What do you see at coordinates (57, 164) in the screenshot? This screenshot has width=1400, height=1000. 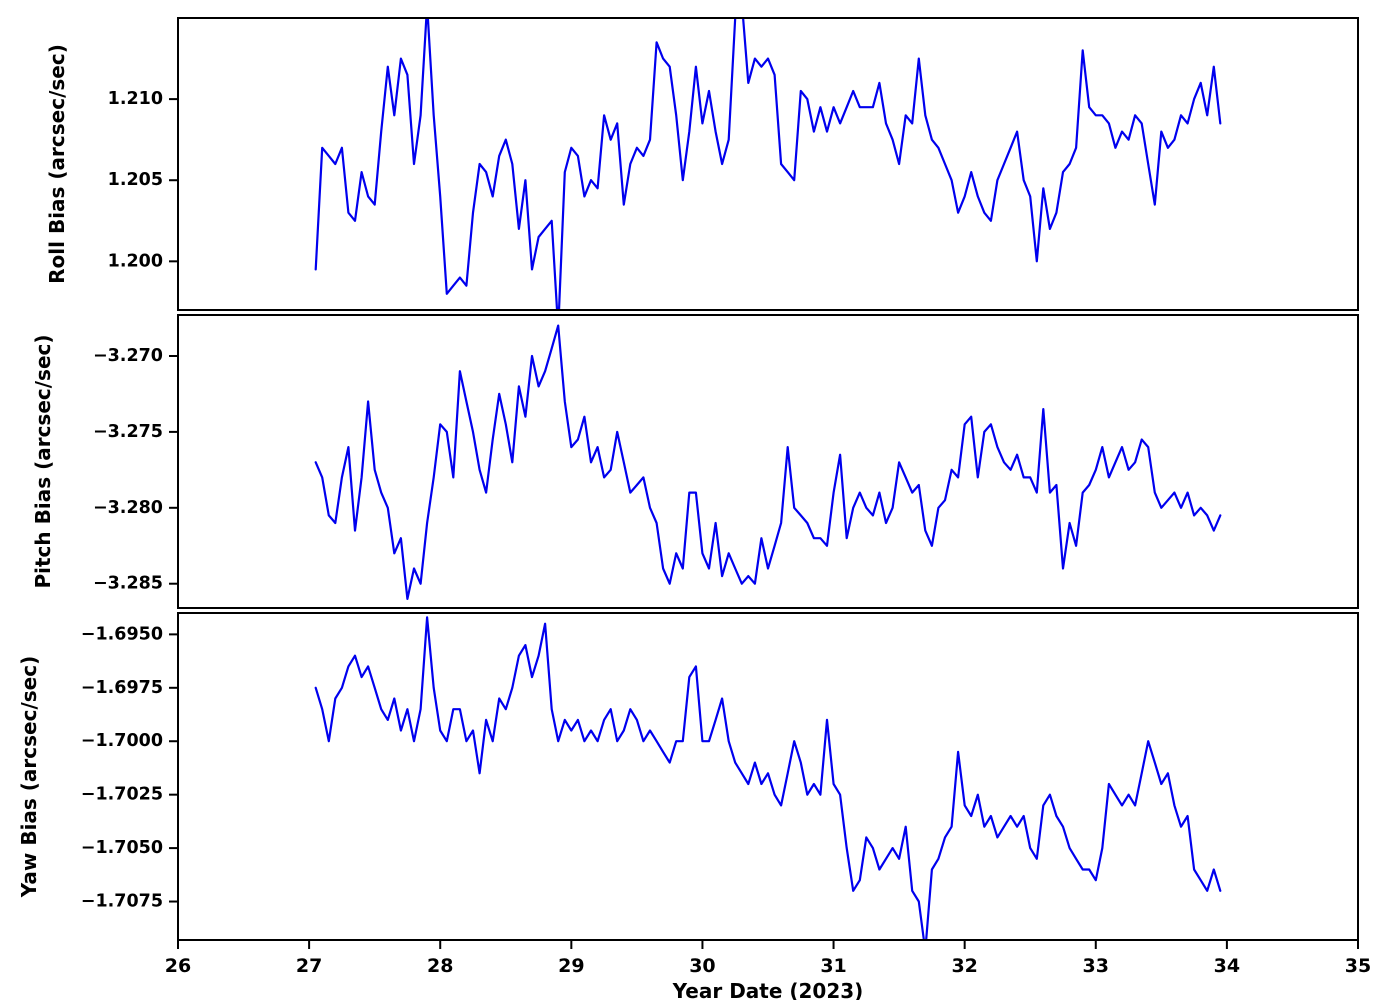 I see `roll-bias-axis-label: Roll Bias (arcsec/sec)` at bounding box center [57, 164].